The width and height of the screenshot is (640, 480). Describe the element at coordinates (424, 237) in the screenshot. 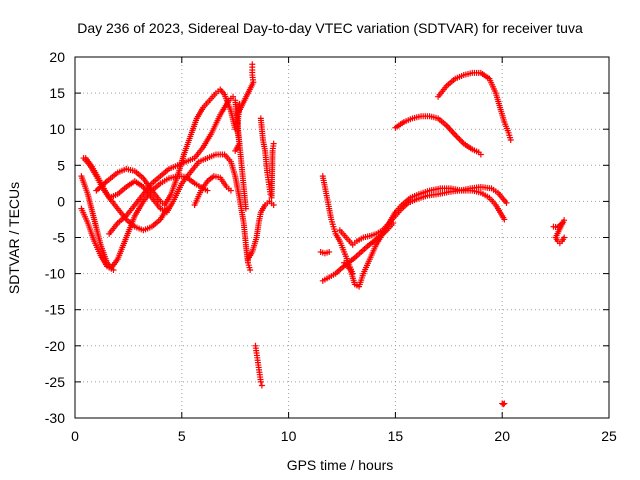

I see `series-arc-p` at that location.